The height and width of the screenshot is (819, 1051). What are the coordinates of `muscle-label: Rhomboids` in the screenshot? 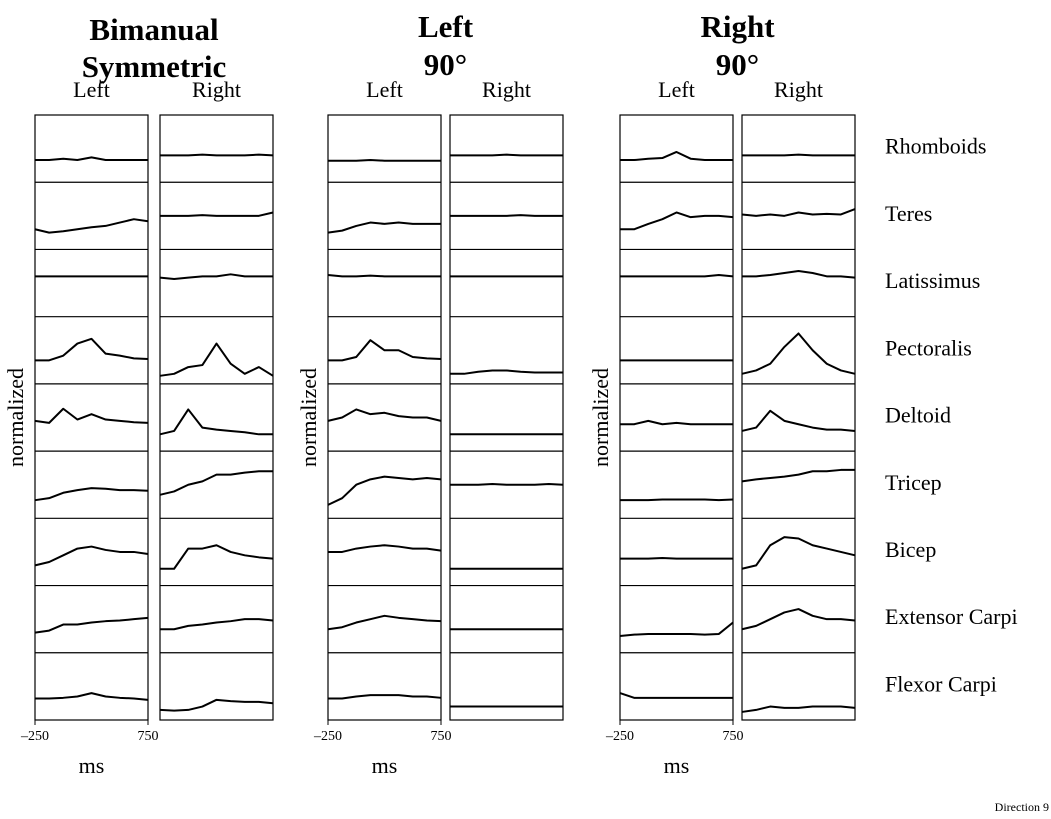 It's located at (935, 146).